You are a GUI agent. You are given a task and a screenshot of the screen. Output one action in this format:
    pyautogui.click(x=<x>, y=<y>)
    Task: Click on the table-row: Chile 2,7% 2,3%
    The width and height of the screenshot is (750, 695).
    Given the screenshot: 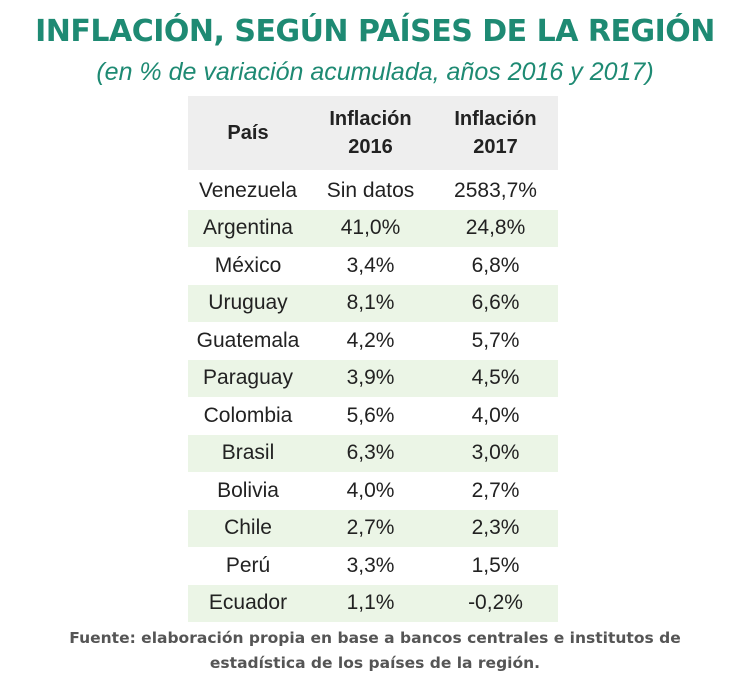 What is the action you would take?
    pyautogui.click(x=373, y=528)
    